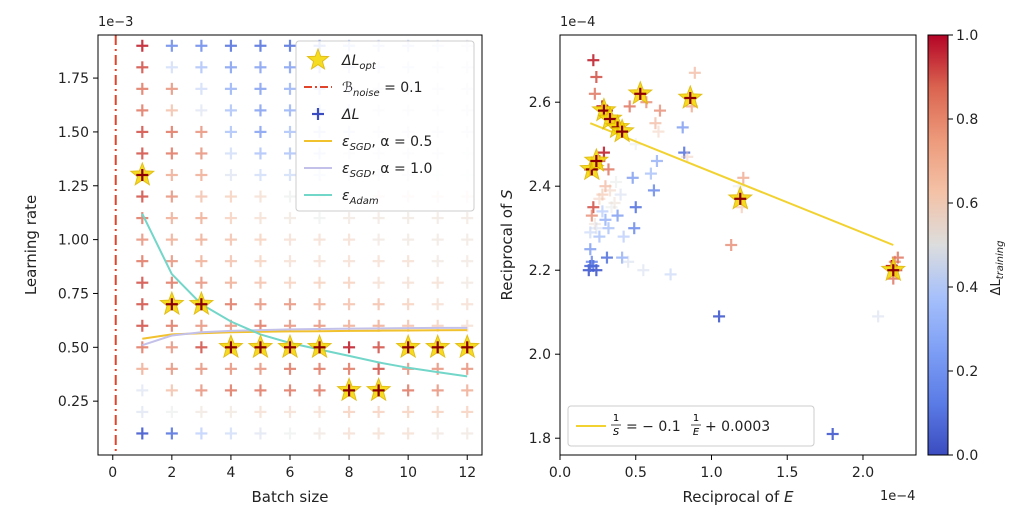 Image resolution: width=1012 pixels, height=516 pixels. I want to click on right-y-tick-label: 1.8, so click(540, 439).